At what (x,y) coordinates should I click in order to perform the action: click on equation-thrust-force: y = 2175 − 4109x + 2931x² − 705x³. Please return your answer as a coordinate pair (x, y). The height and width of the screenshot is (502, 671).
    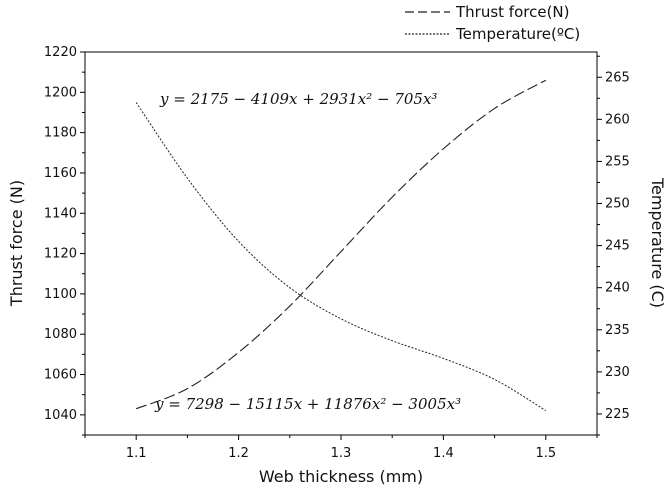
    Looking at the image, I should click on (298, 99).